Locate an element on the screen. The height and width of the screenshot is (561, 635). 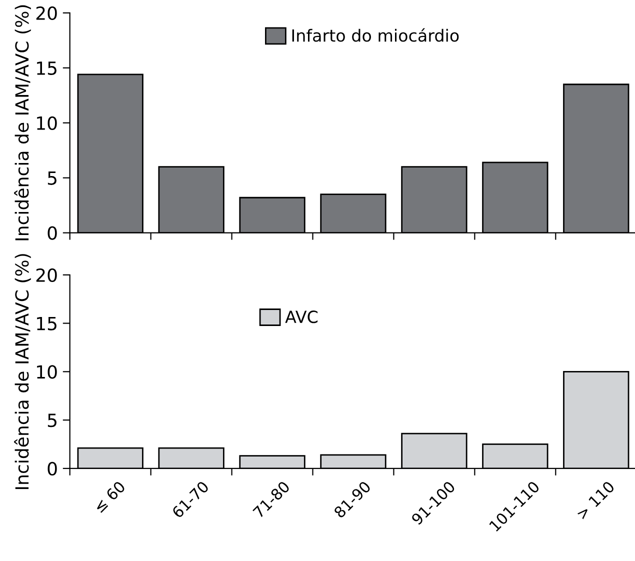
x-tick-label: ≤ 60 is located at coordinates (109, 496).